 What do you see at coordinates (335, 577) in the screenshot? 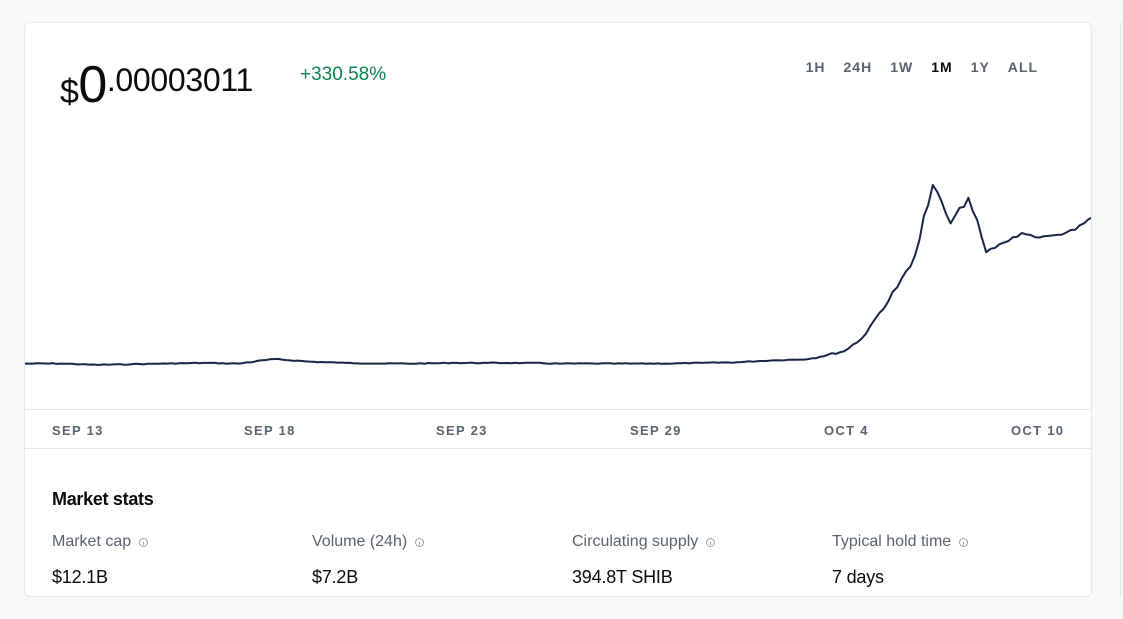
I see `stat-value: $7.2B` at bounding box center [335, 577].